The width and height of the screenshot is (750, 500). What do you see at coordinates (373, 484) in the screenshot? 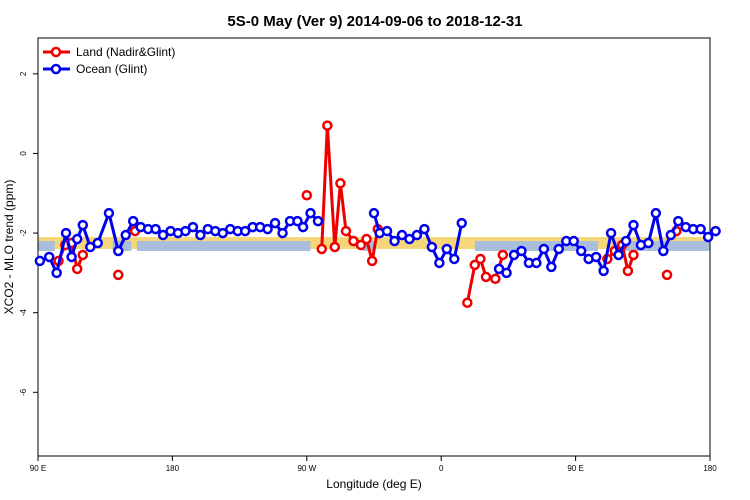
I see `x-axis-label: Longitude (deg E)` at bounding box center [373, 484].